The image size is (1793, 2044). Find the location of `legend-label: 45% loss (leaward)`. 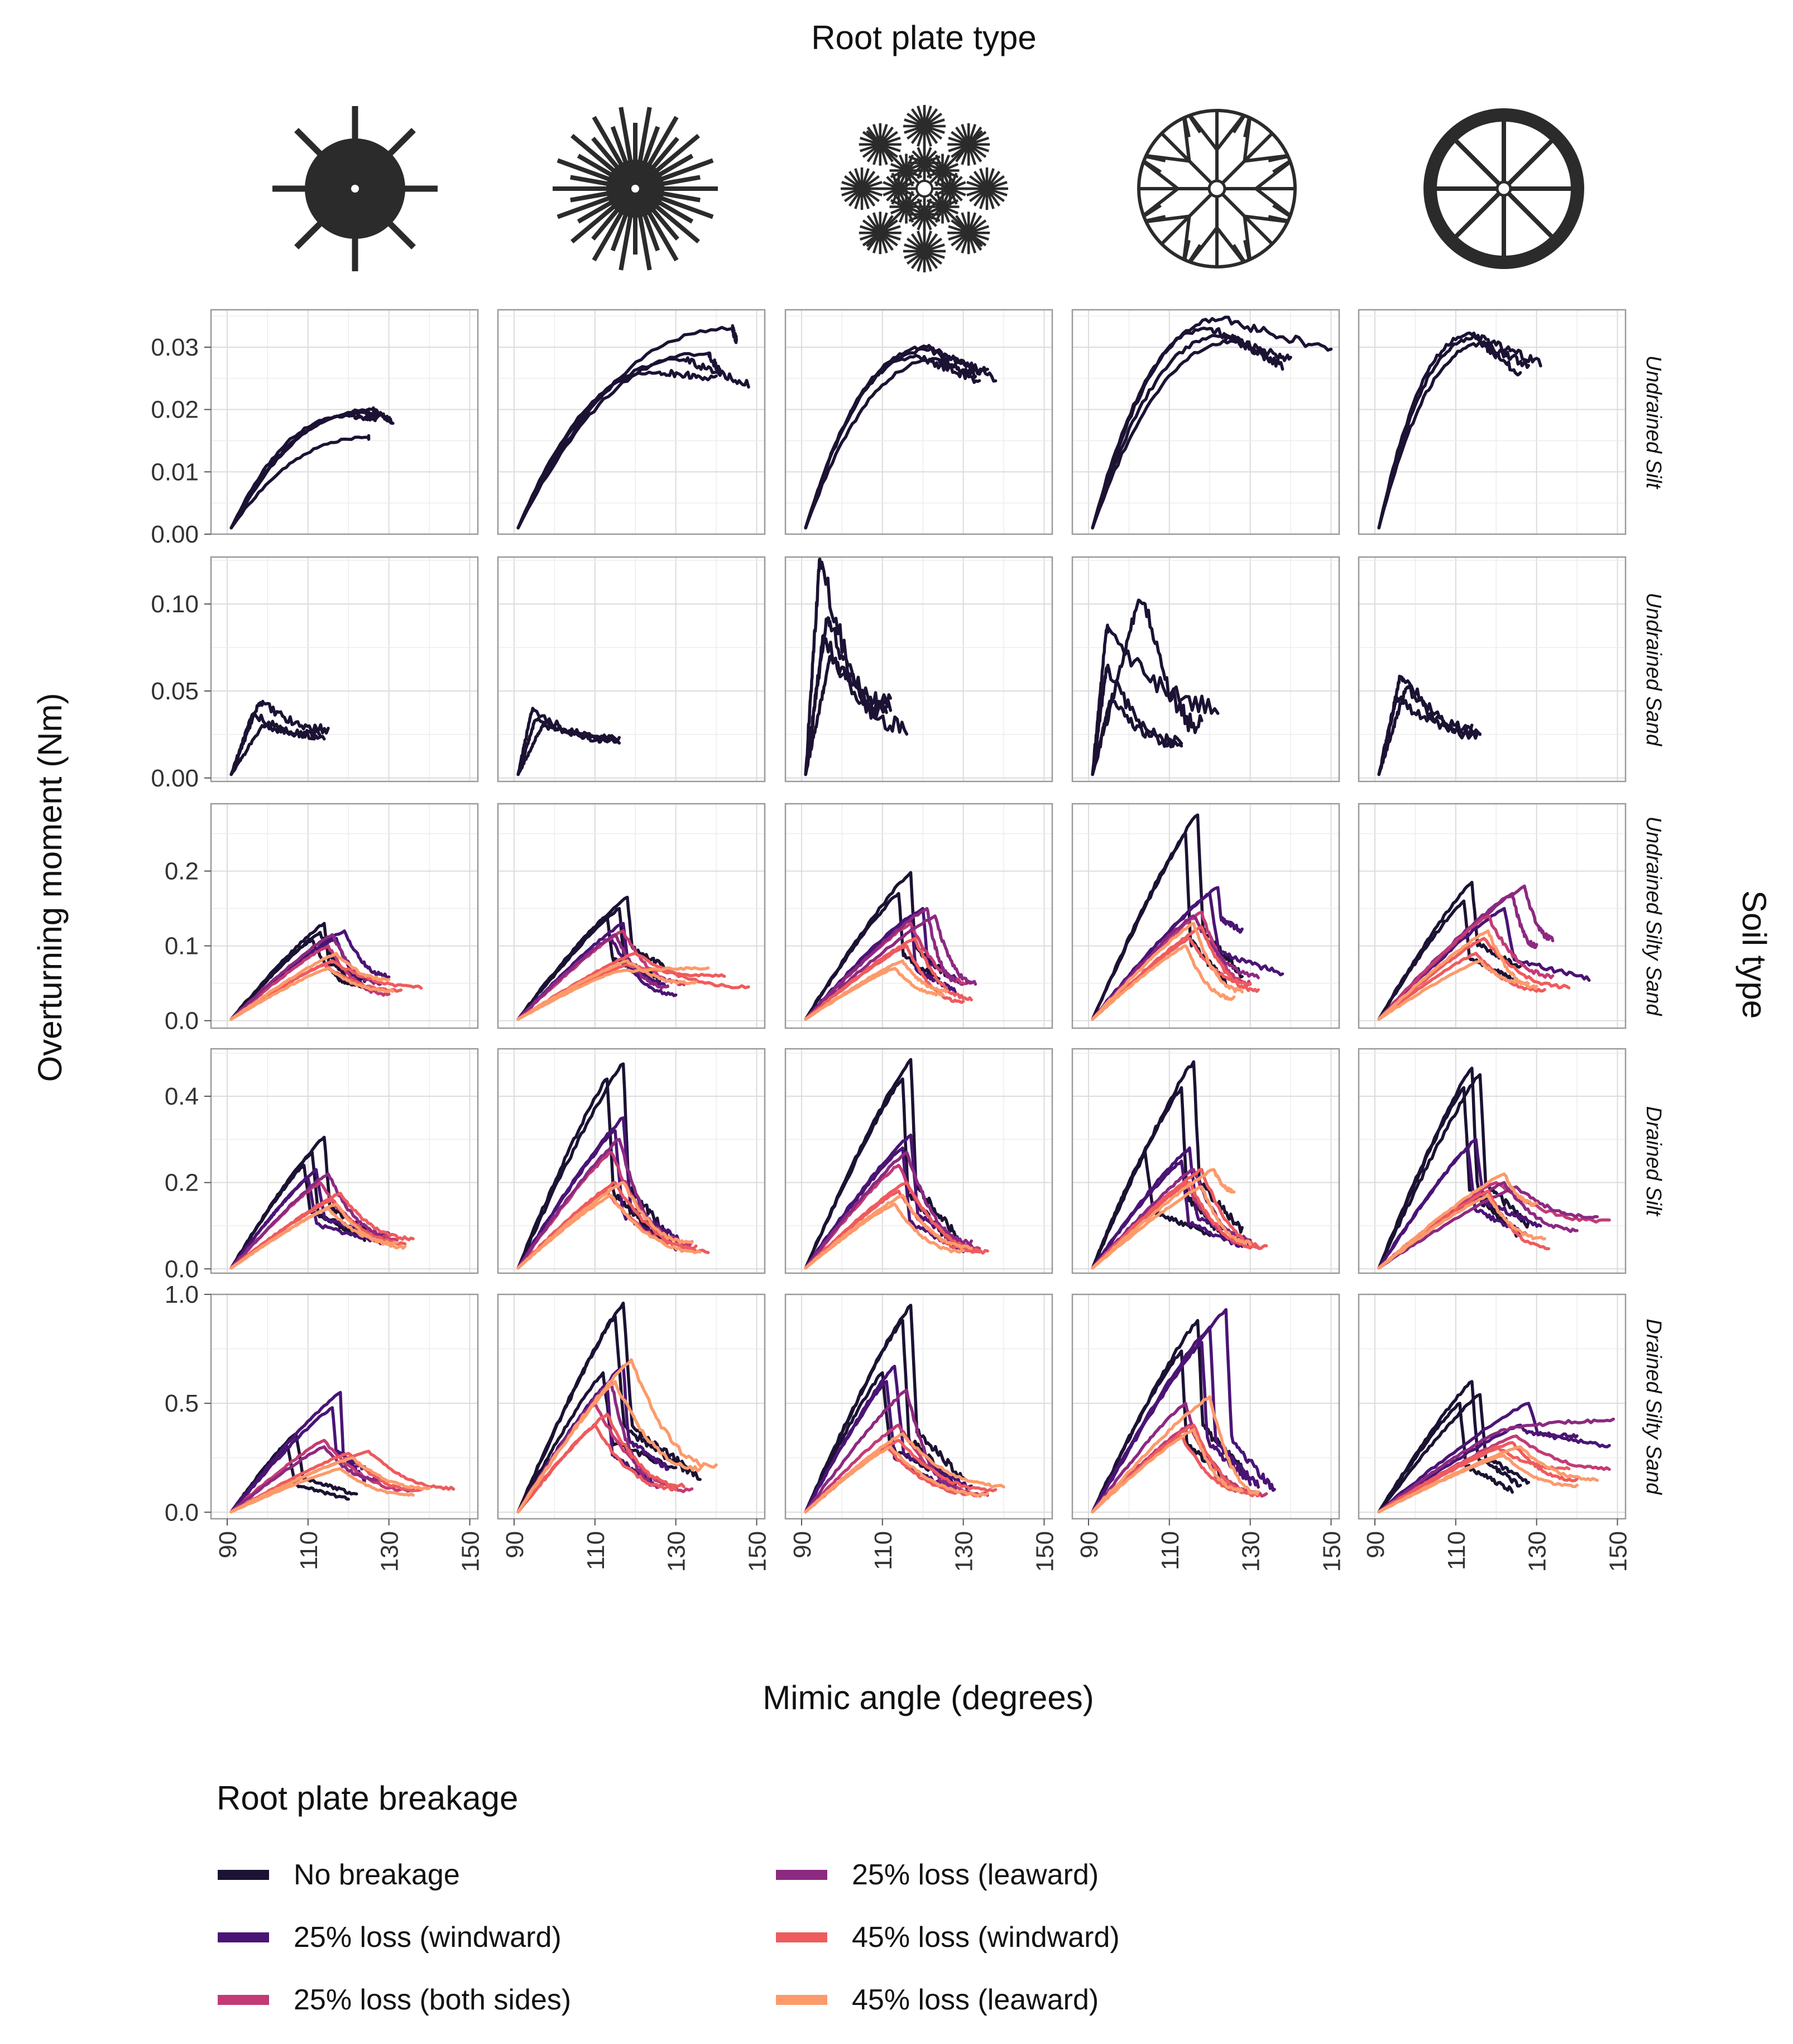

legend-label: 45% loss (leaward) is located at coordinates (975, 2000).